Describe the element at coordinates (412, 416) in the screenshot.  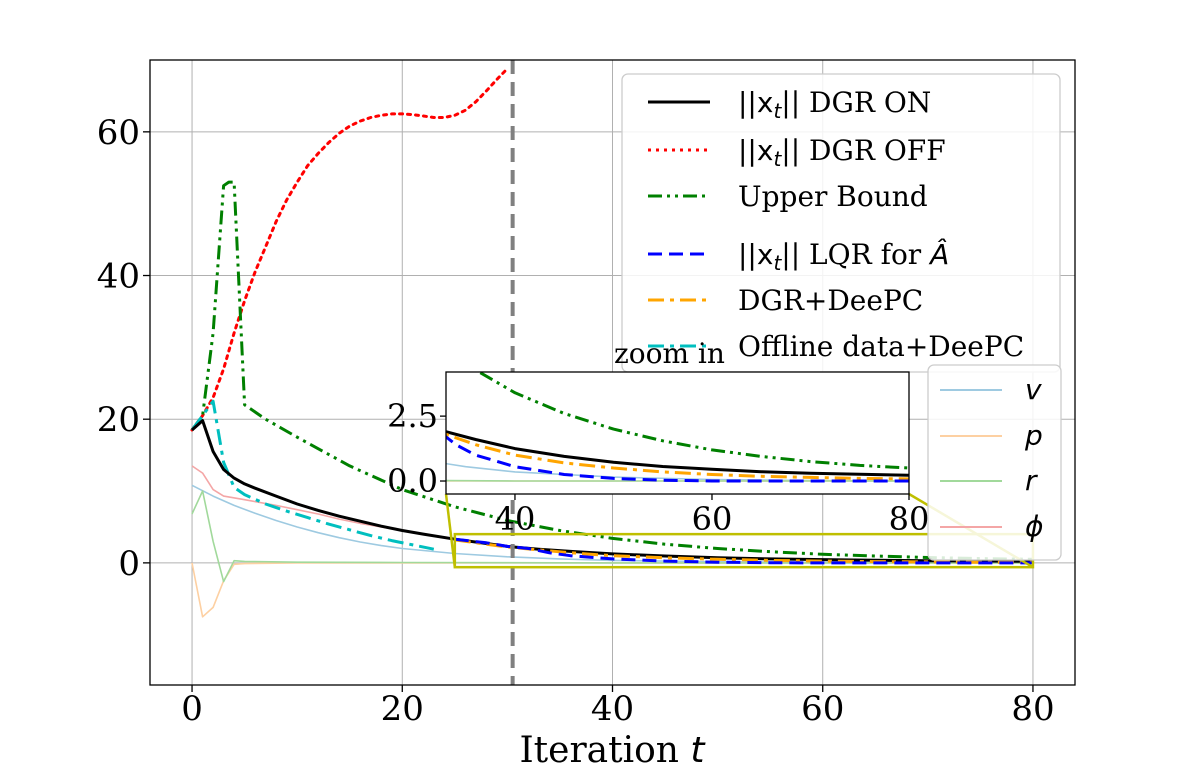
I see `inset-y-tick-label: 2.5` at that location.